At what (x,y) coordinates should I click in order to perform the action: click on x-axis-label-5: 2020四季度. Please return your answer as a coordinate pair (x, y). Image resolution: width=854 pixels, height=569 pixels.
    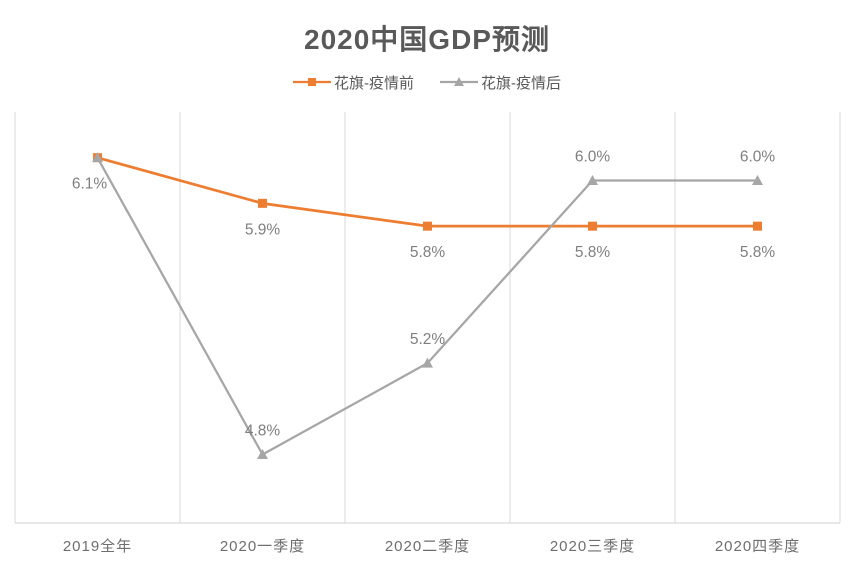
    Looking at the image, I should click on (757, 546).